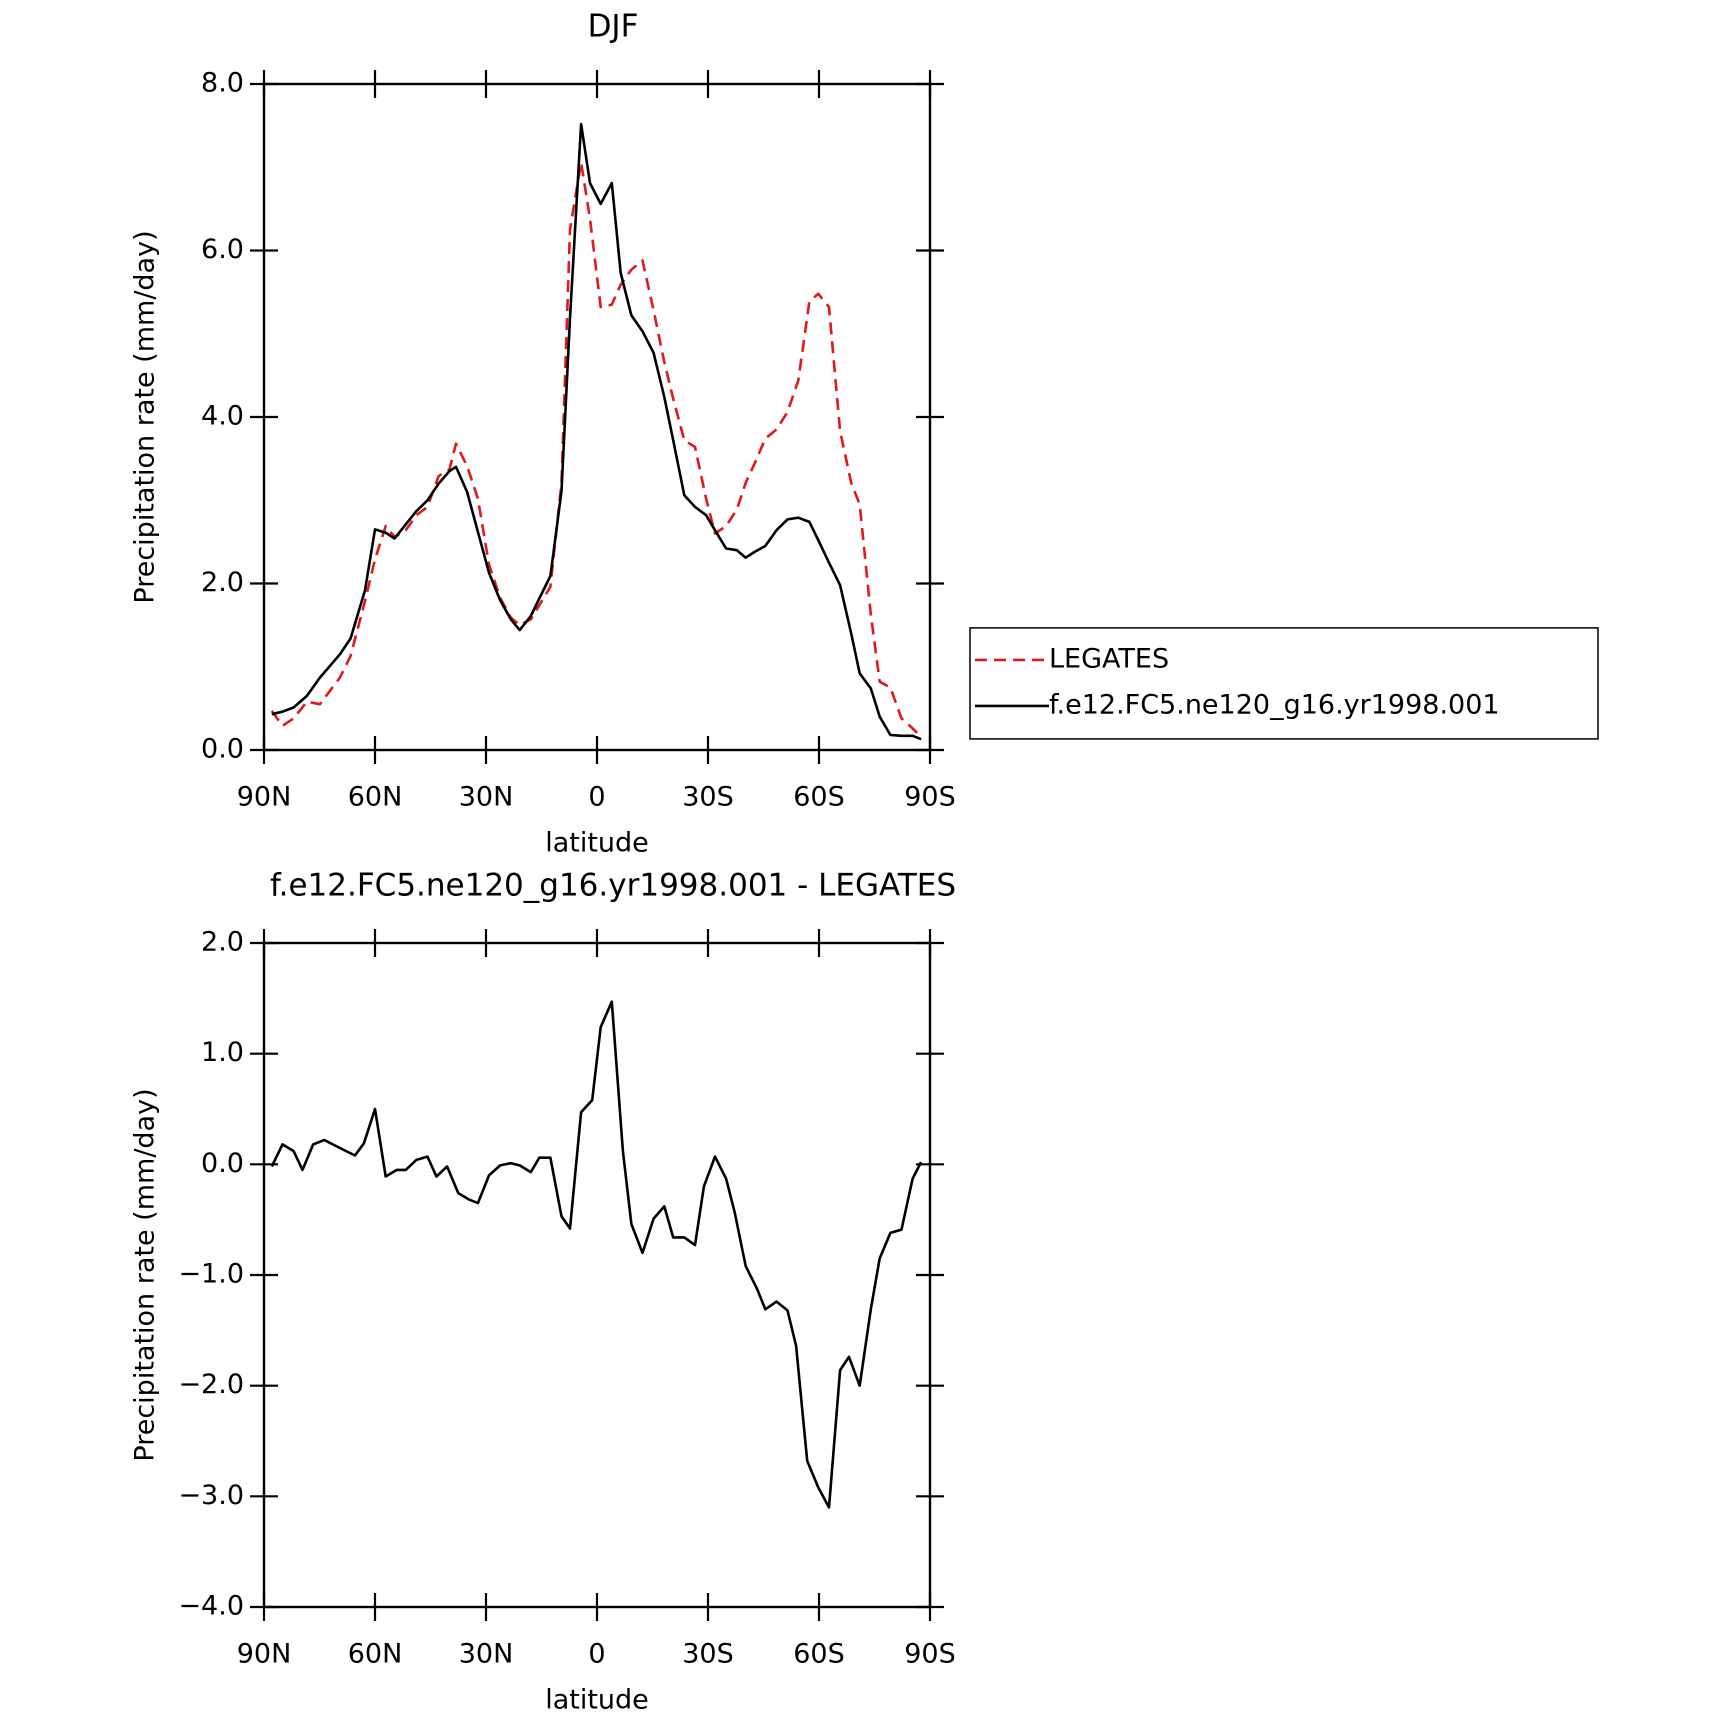  I want to click on legend: LEGATES f.e12.FC5.ne120_g16.yr1998.001, so click(1284, 683).